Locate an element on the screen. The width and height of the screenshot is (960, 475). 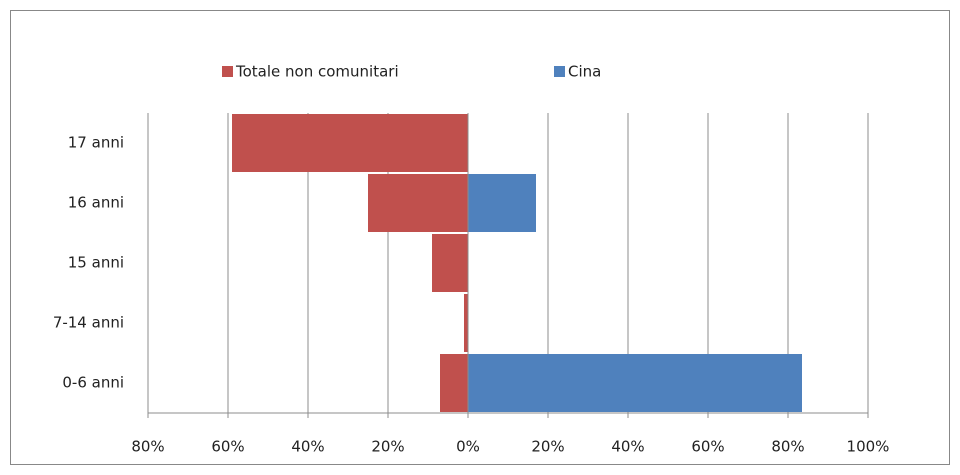
y-tick-label: 0-6 anni is located at coordinates (93, 383).